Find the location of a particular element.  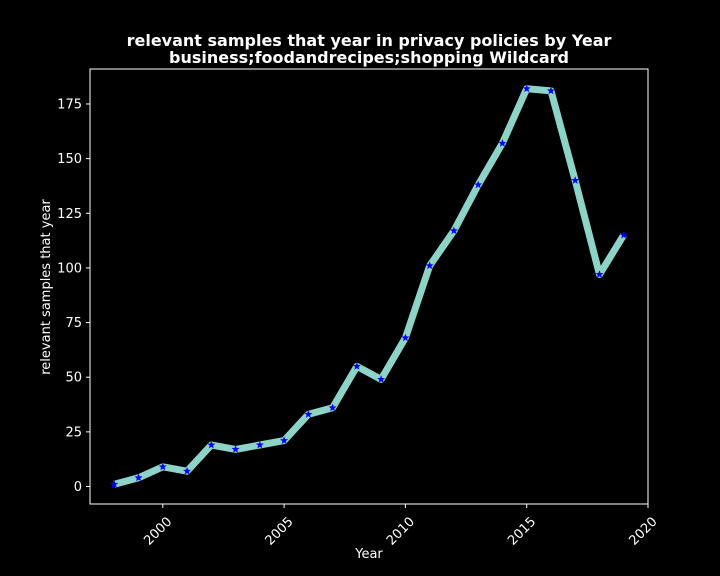

y-tick-label: 25 is located at coordinates (73, 432).